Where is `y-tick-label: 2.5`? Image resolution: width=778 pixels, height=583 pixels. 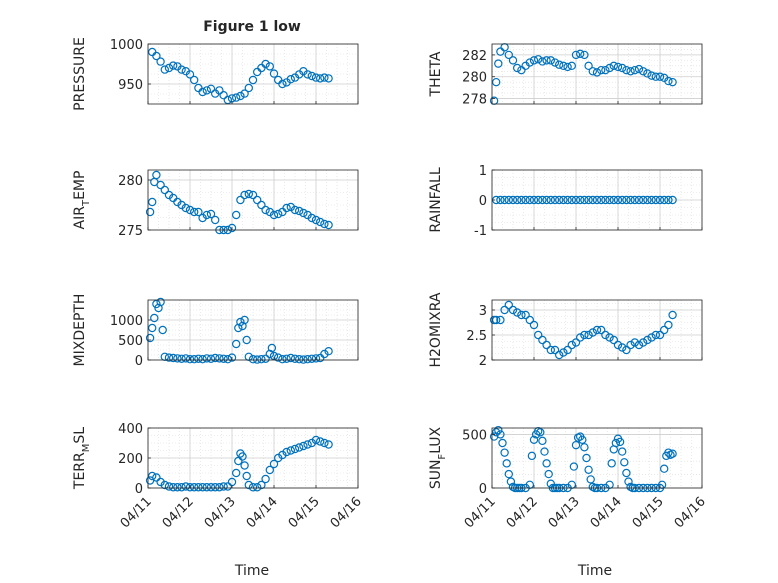
y-tick-label: 2.5 is located at coordinates (476, 336).